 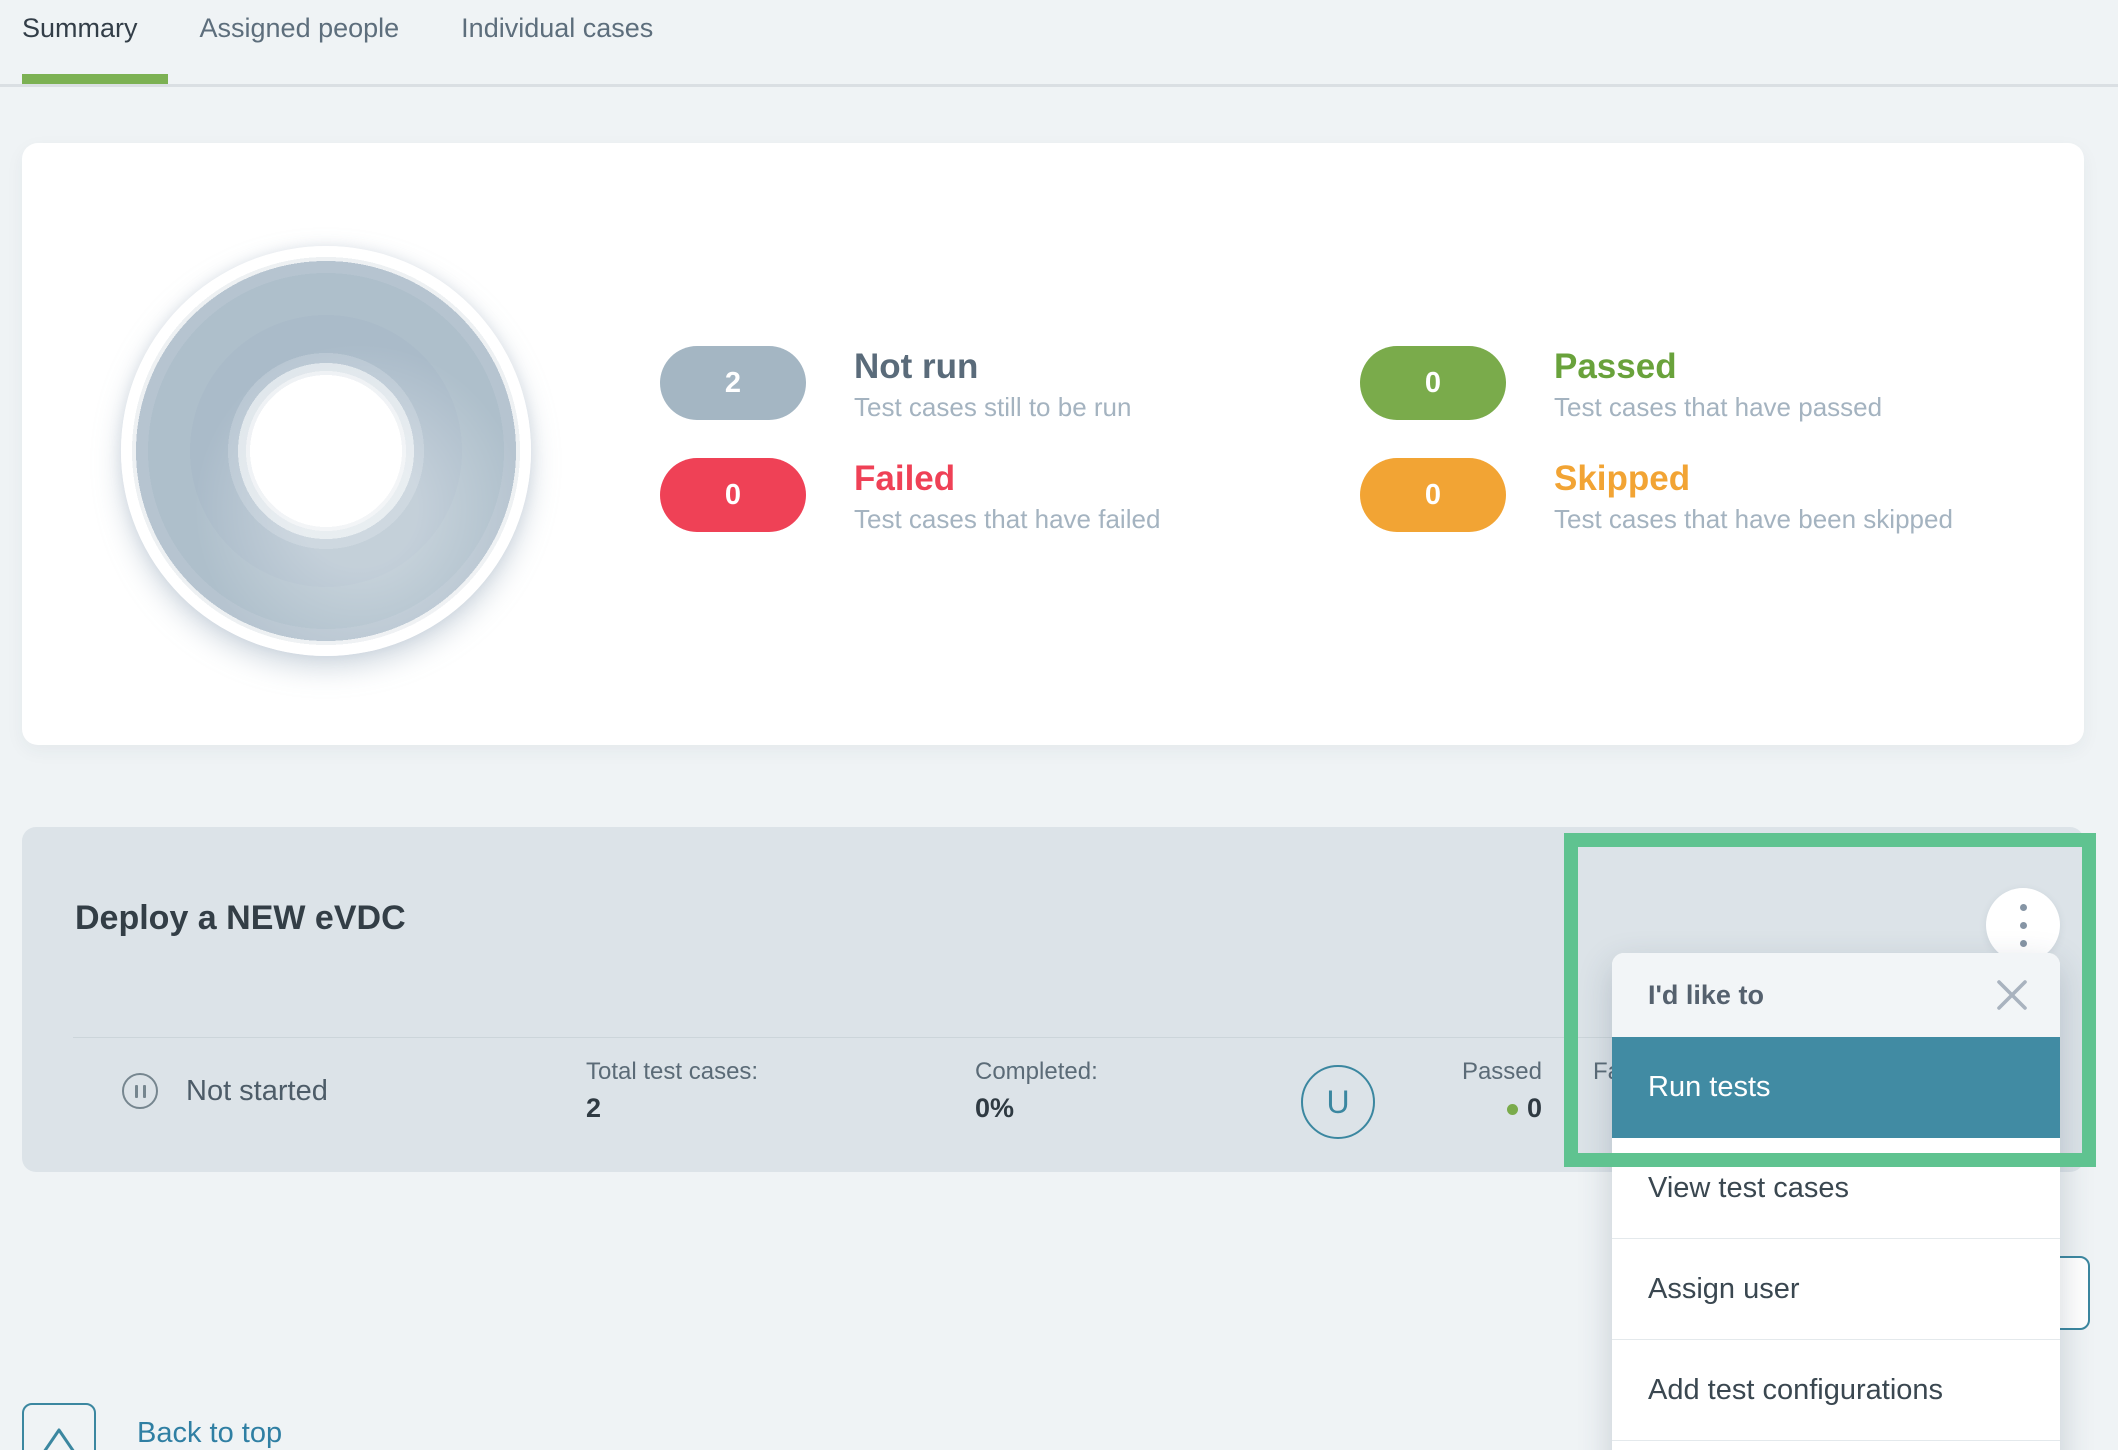 I want to click on completed-label: Completed:, so click(x=1036, y=1071).